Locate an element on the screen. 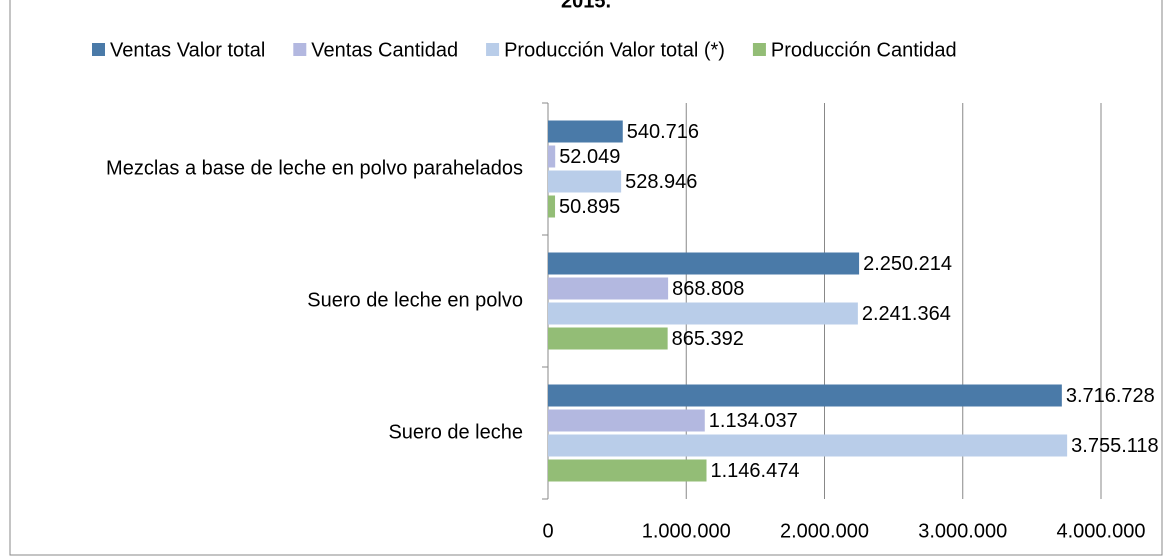 The width and height of the screenshot is (1175, 557). data-label: 2.241.364 is located at coordinates (906, 314).